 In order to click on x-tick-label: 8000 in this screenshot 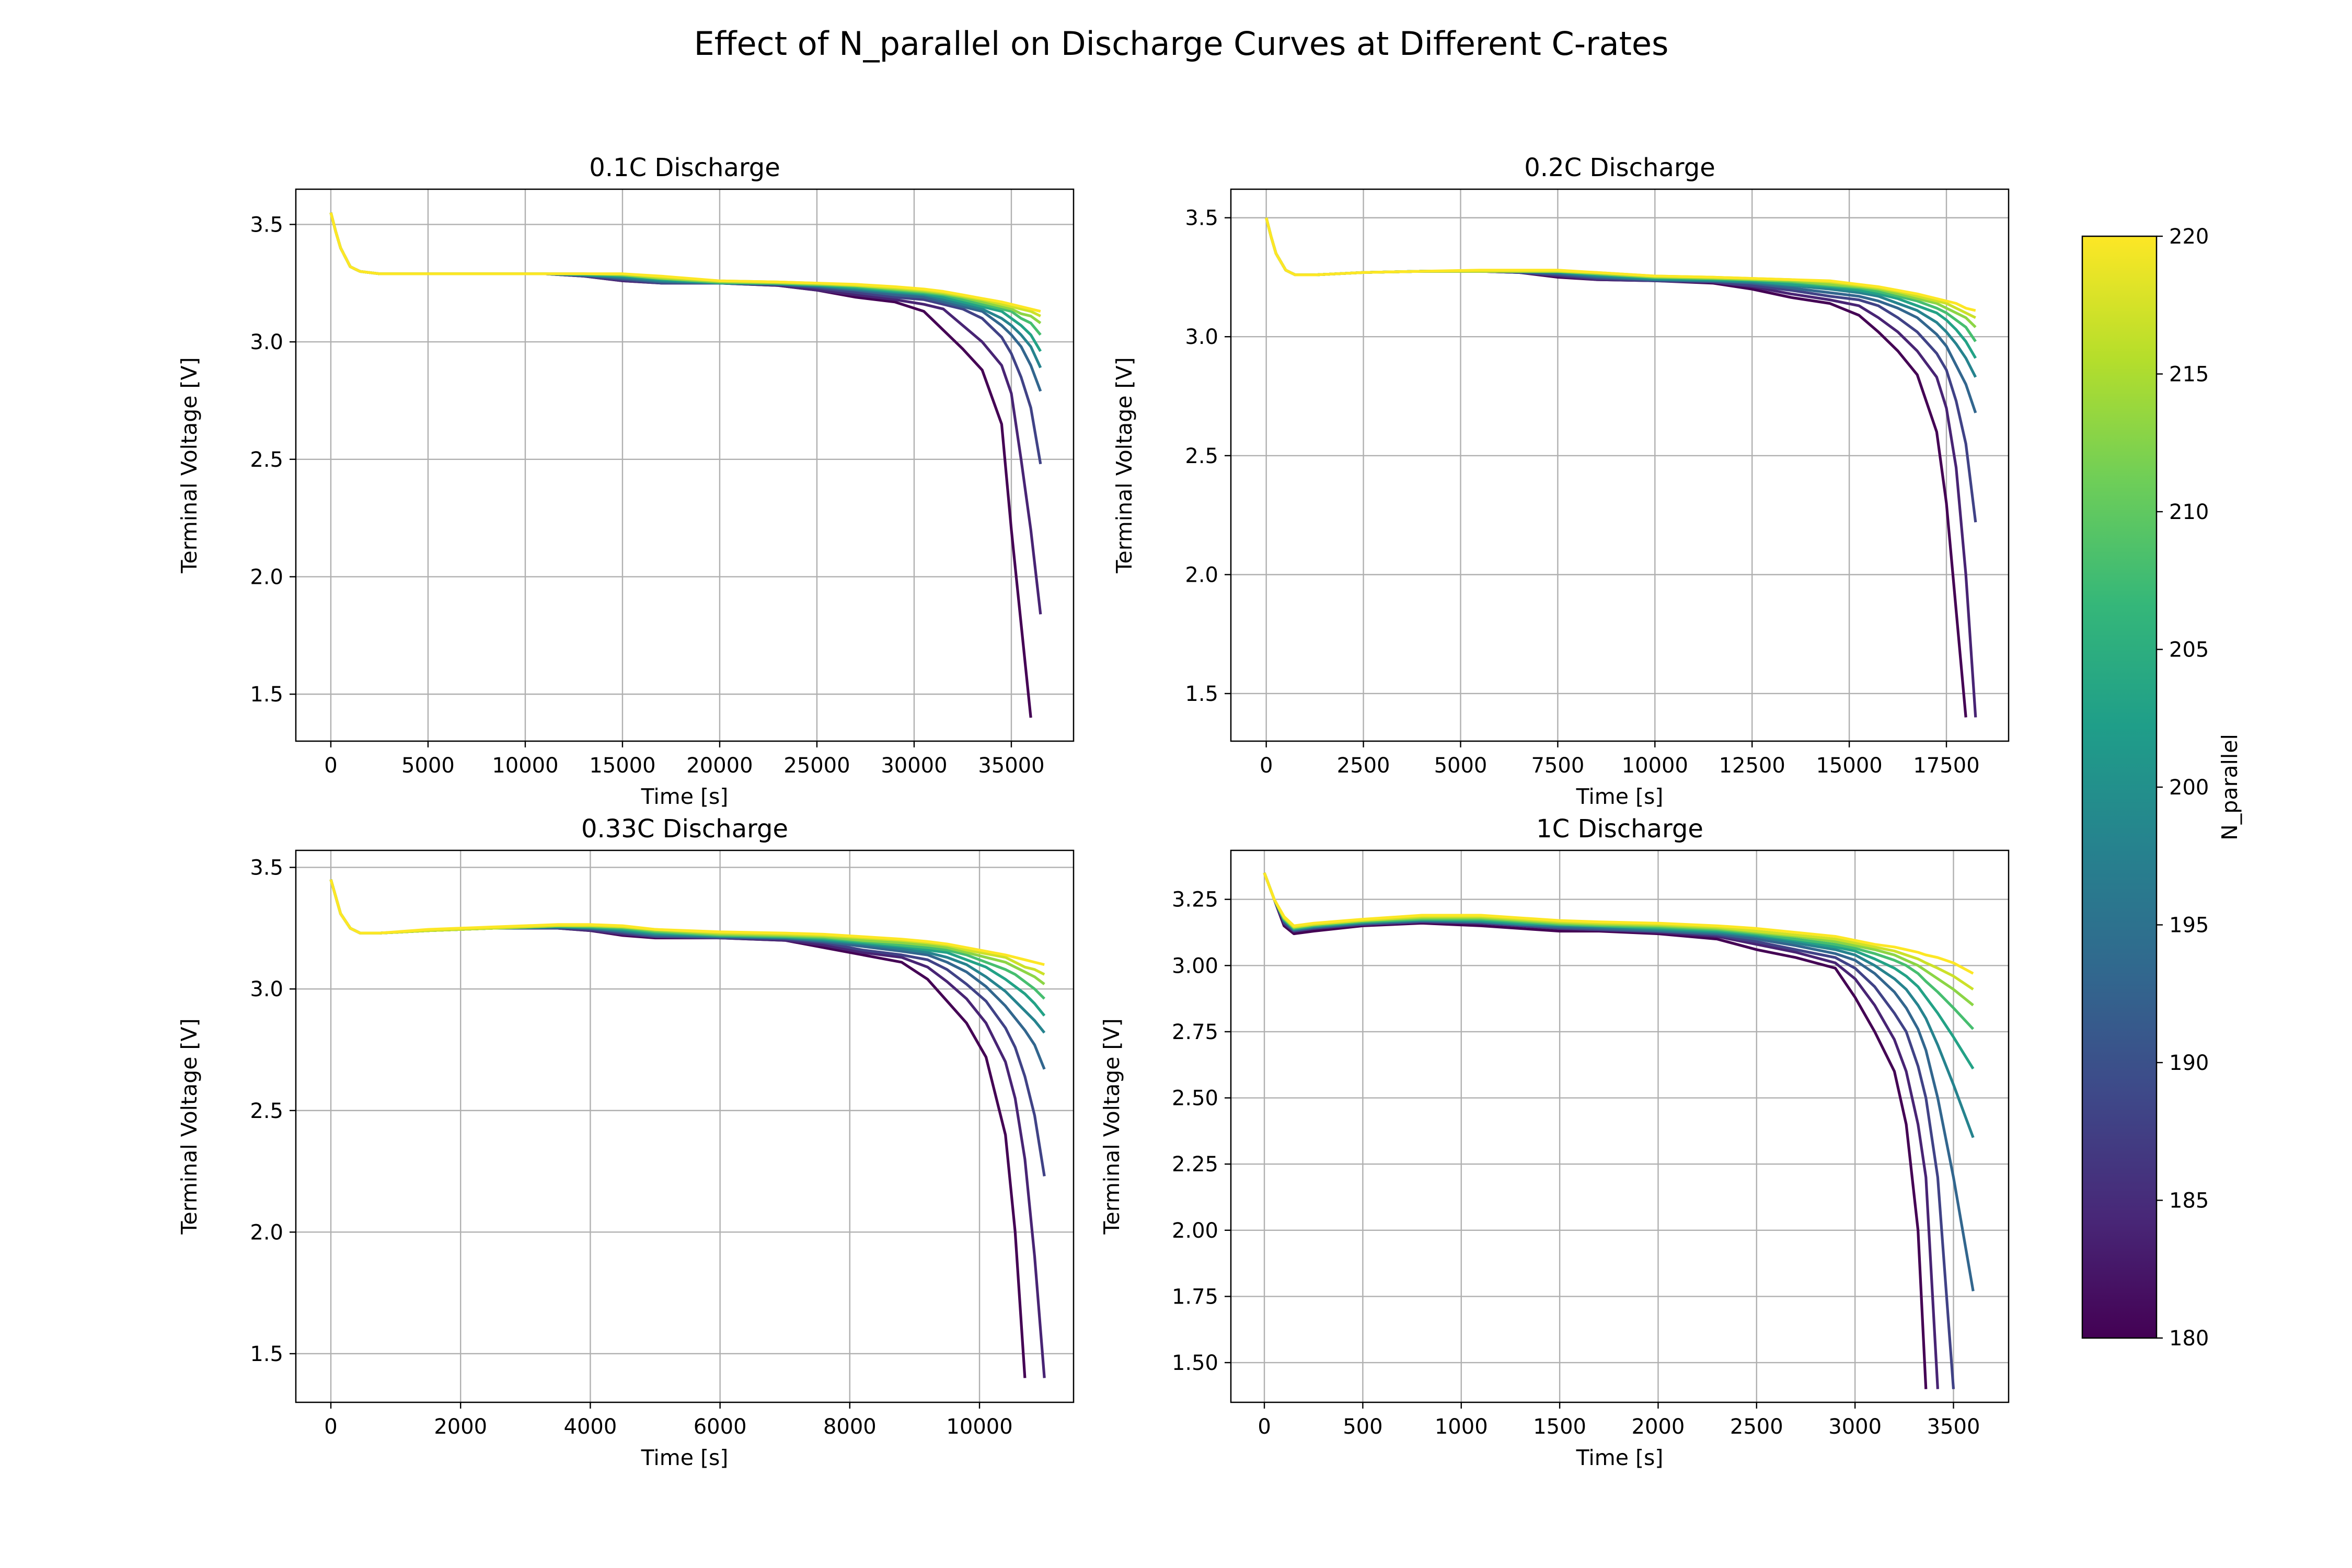, I will do `click(850, 1427)`.